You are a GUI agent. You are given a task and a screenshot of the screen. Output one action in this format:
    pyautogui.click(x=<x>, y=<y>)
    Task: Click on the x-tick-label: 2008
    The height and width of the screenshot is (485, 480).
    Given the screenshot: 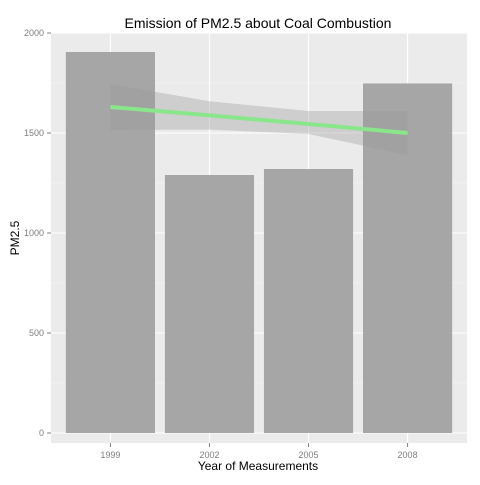 What is the action you would take?
    pyautogui.click(x=408, y=455)
    